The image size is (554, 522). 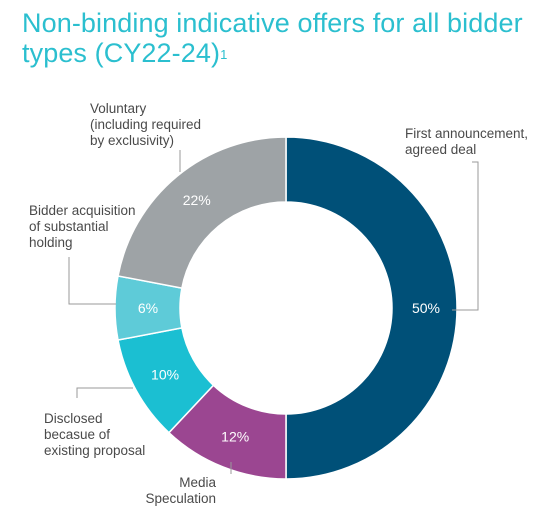 What do you see at coordinates (180, 498) in the screenshot?
I see `category-label-line: Speculation` at bounding box center [180, 498].